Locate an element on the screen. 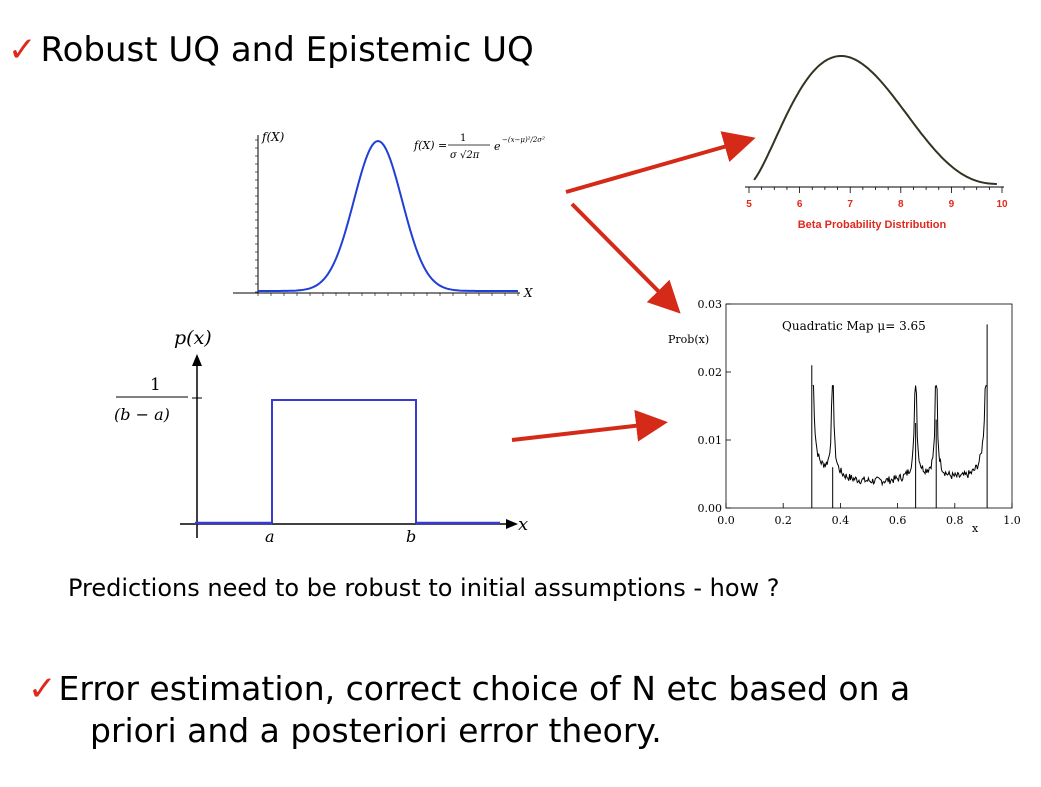 The width and height of the screenshot is (1041, 787). qm-xlabel: x is located at coordinates (975, 528).